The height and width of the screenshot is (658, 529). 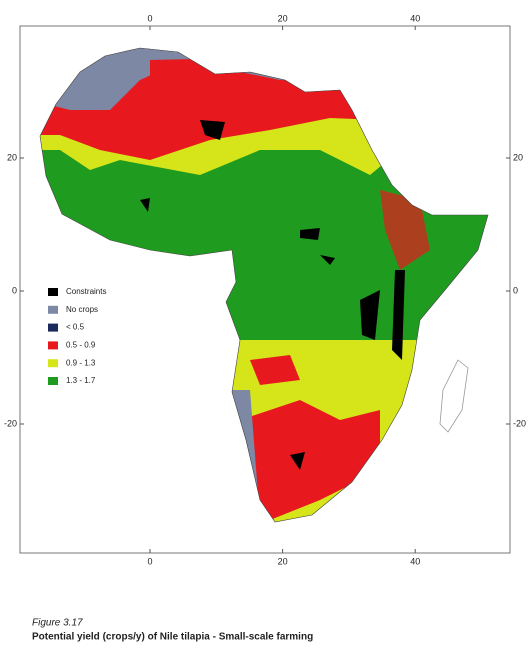 What do you see at coordinates (75, 327) in the screenshot?
I see `legend-label: < 0.5` at bounding box center [75, 327].